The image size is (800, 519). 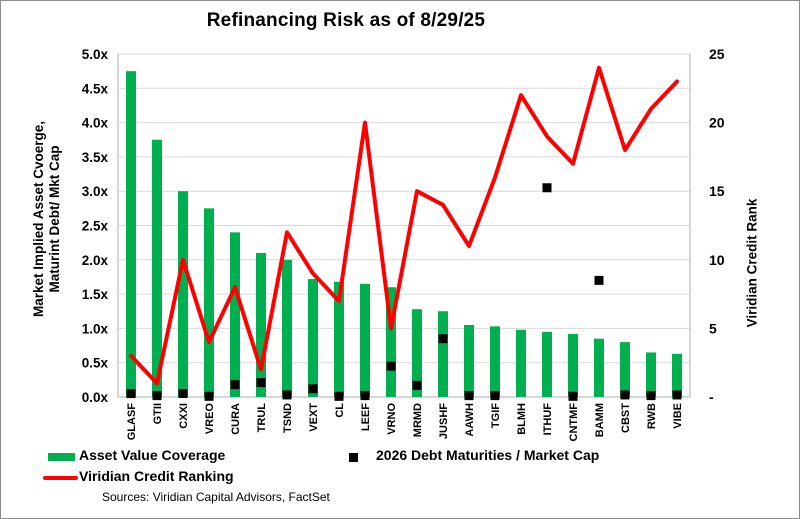 I want to click on x-axis-category-label: VREO, so click(x=210, y=419).